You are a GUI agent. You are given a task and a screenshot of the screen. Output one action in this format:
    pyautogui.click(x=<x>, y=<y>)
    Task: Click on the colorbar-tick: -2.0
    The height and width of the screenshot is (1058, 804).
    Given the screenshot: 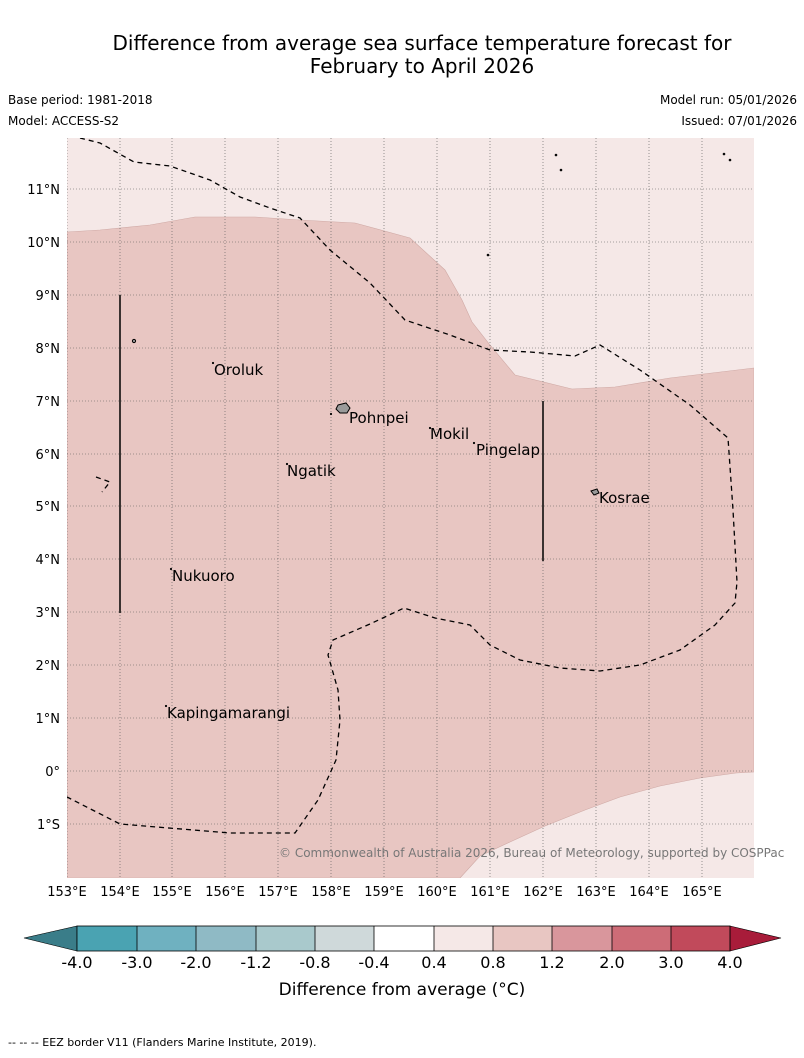 What is the action you would take?
    pyautogui.click(x=195, y=962)
    